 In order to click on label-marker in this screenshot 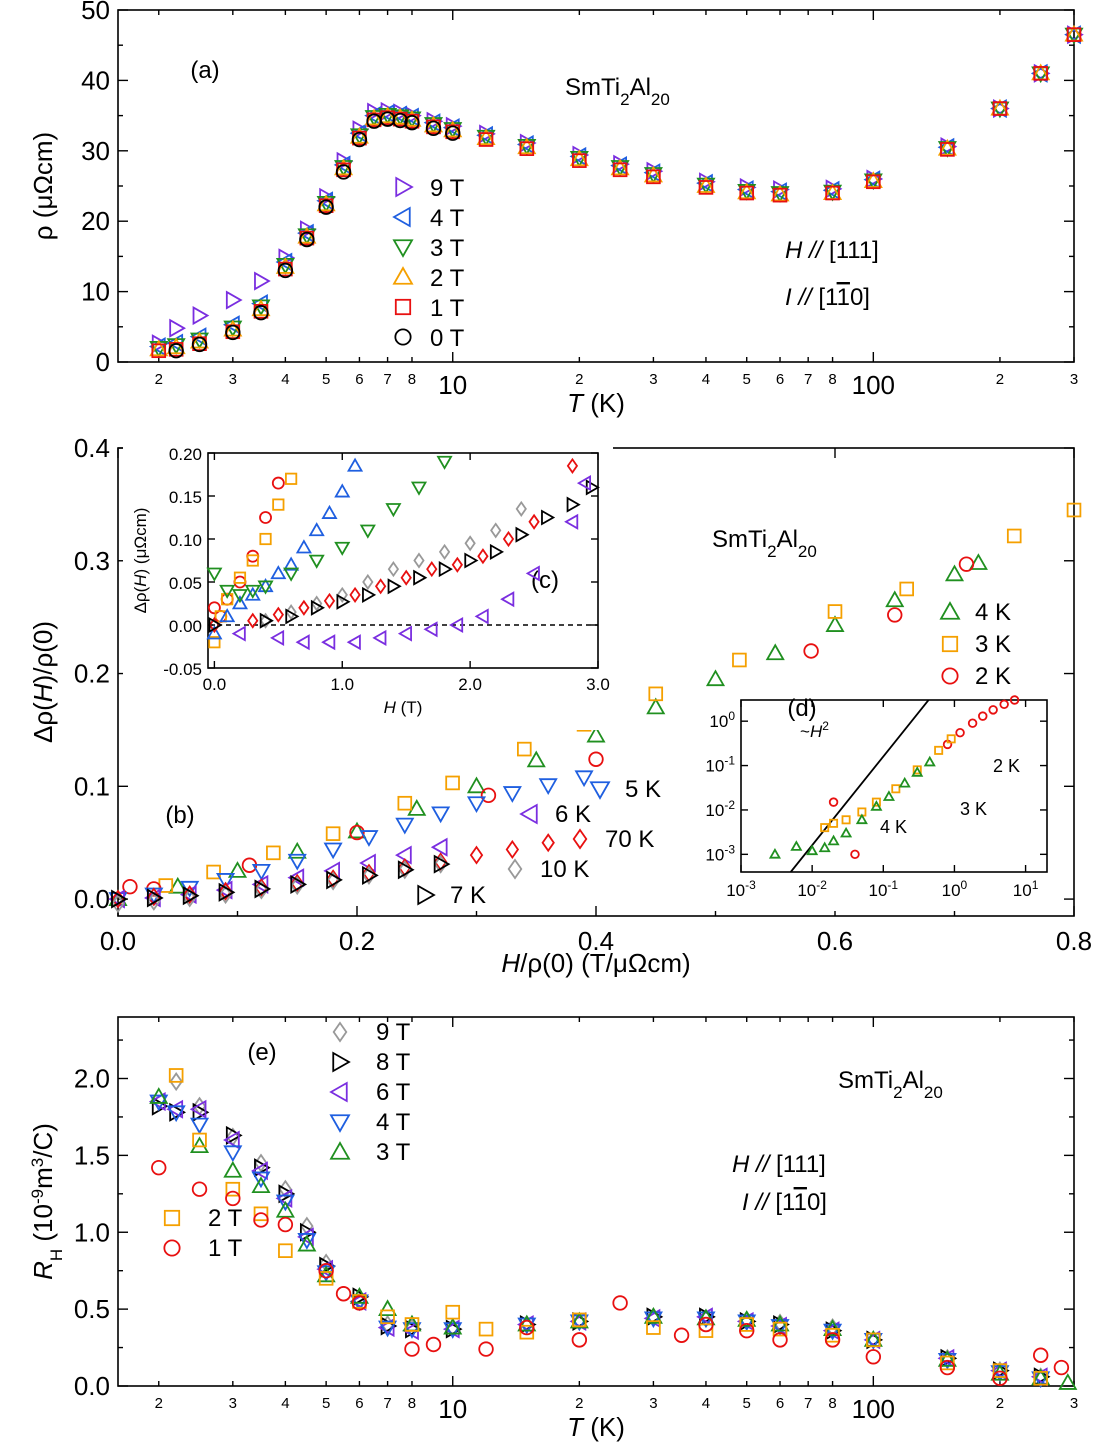, I will do `click(950, 610)`.